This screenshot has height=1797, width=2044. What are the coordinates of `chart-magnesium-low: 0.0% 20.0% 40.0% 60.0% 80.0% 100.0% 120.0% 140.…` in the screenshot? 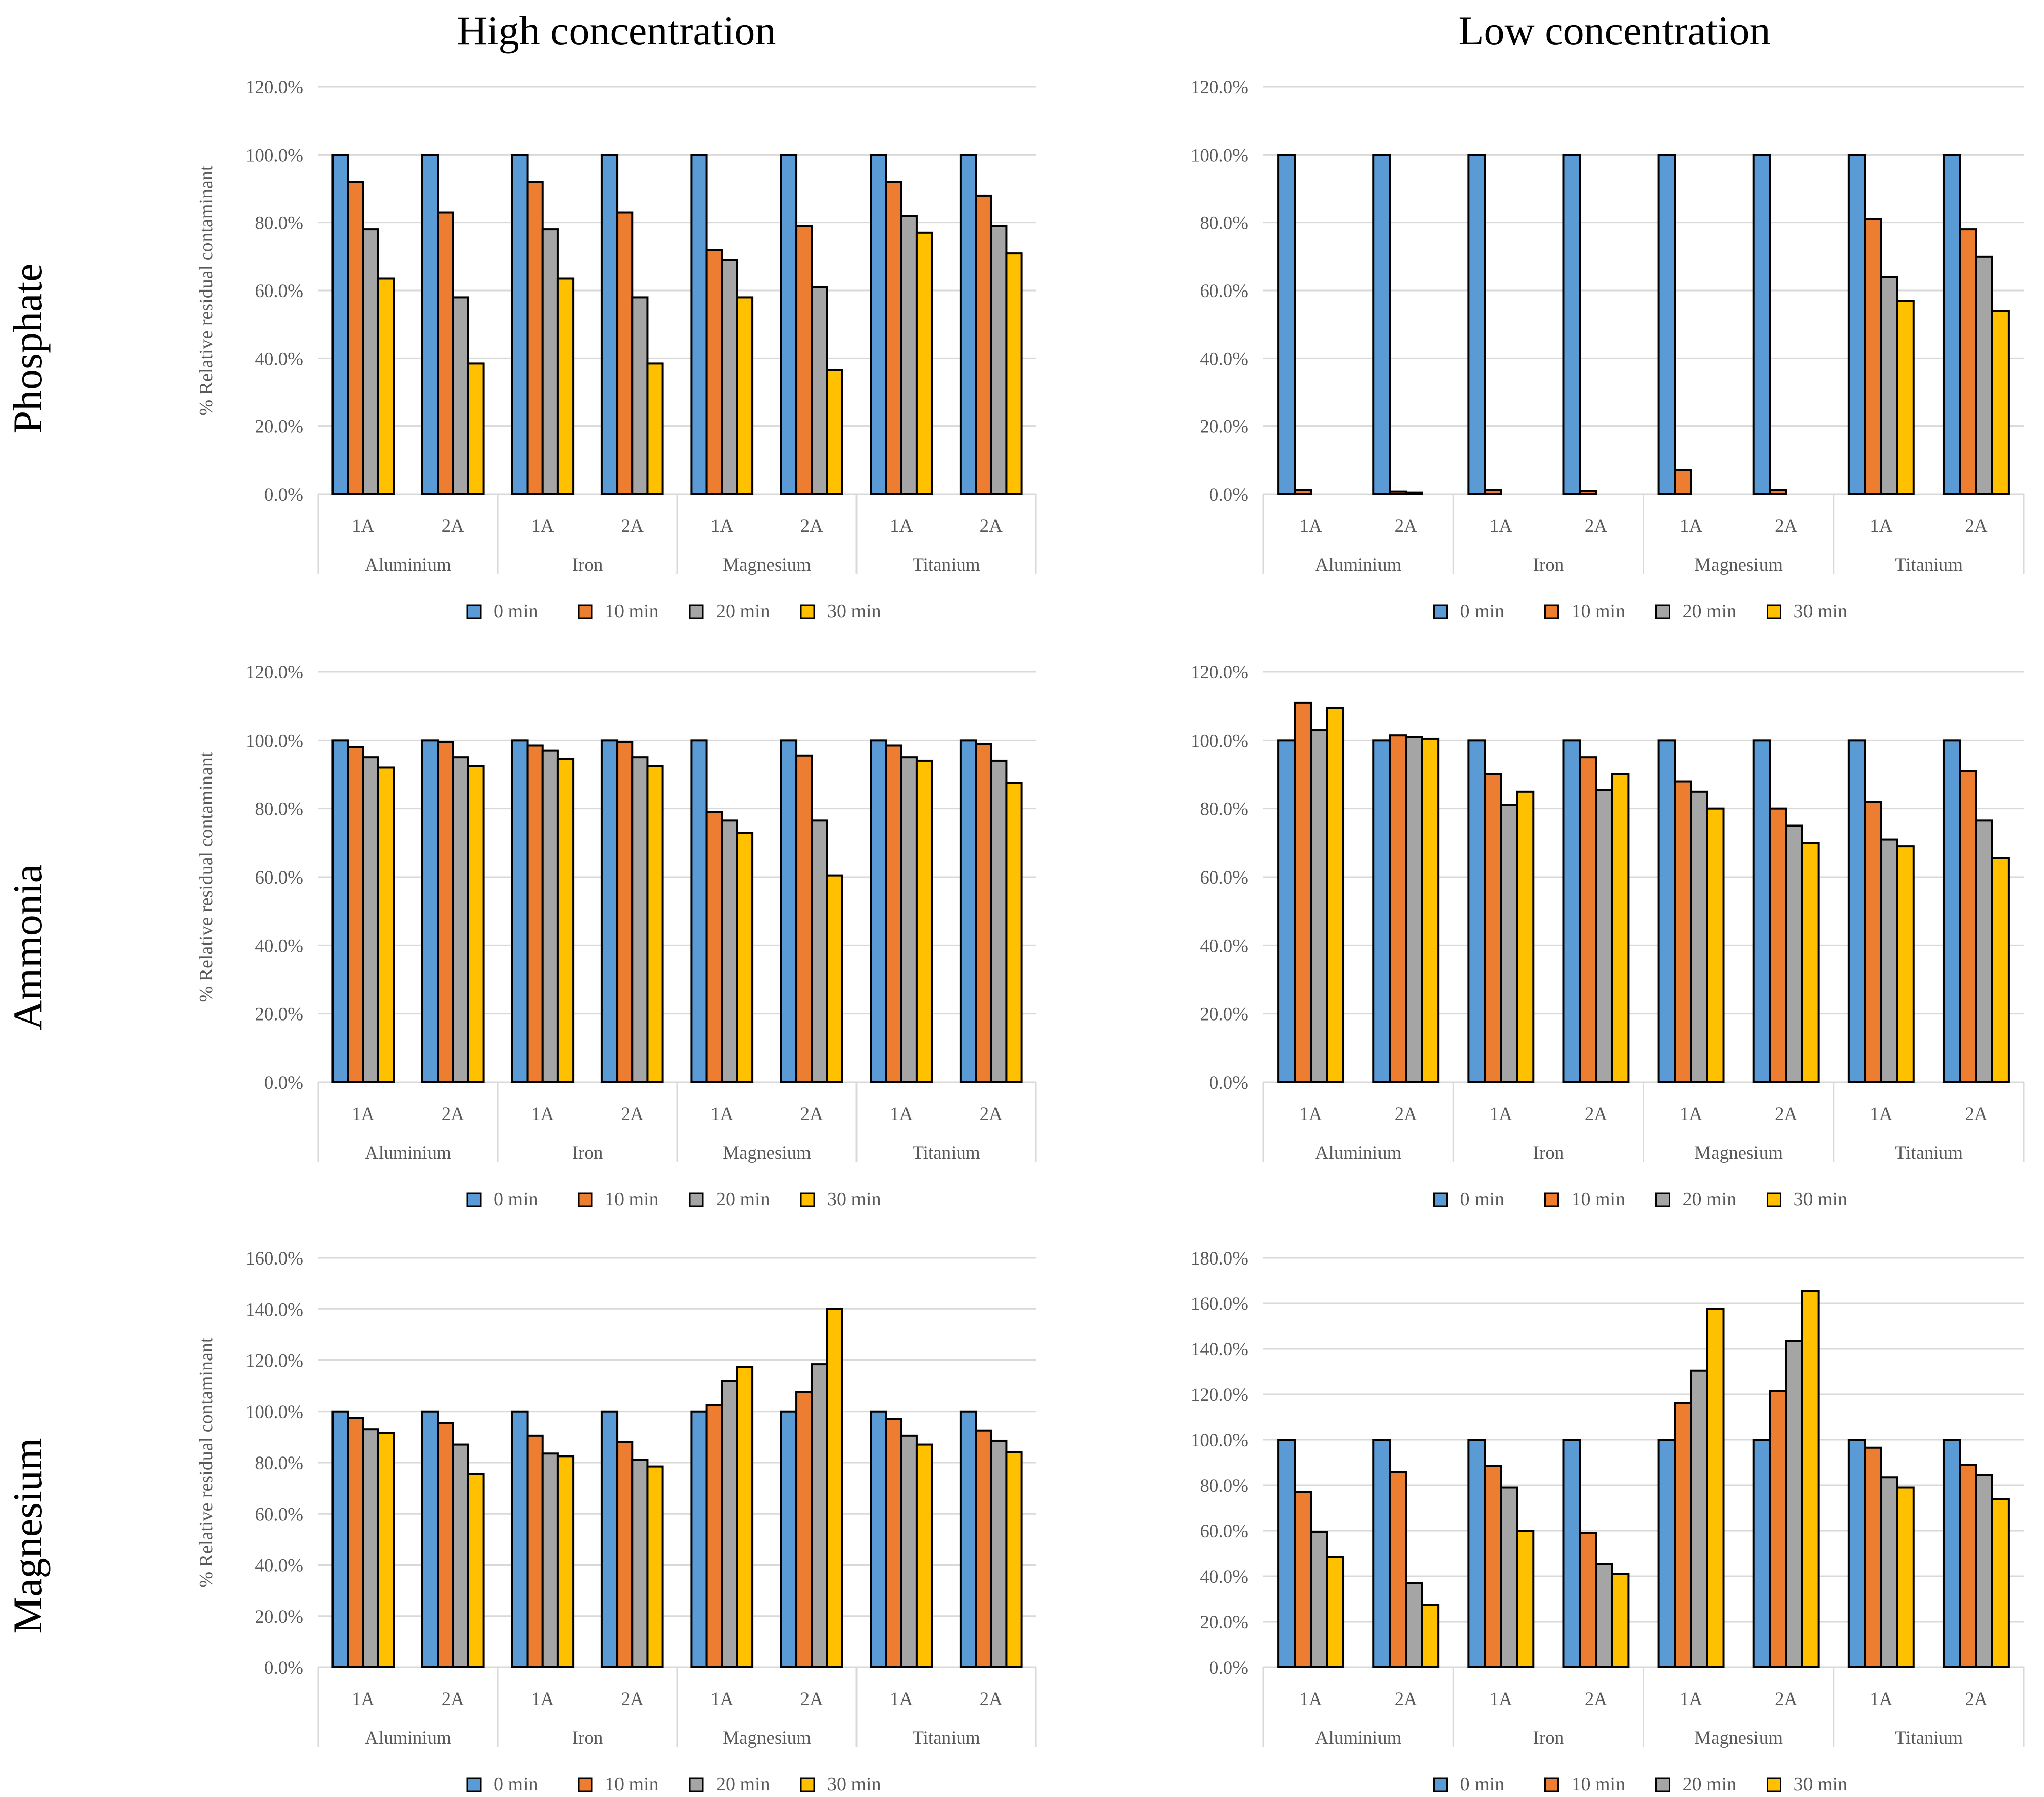 It's located at (1608, 1521).